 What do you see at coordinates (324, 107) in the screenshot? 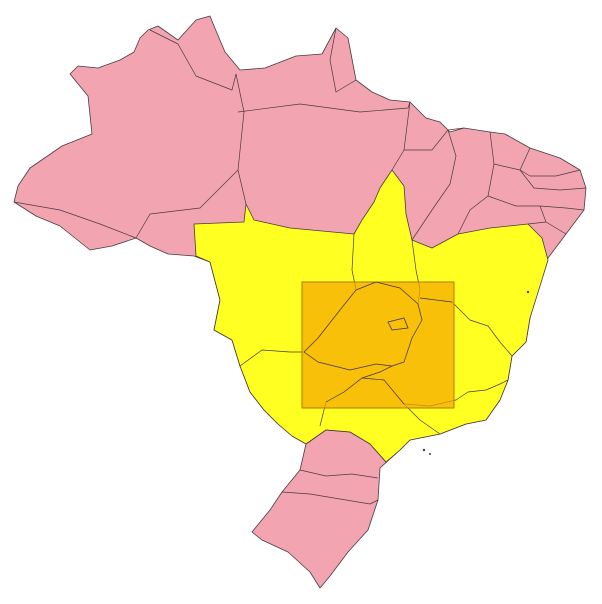
I see `state-border-para-east` at bounding box center [324, 107].